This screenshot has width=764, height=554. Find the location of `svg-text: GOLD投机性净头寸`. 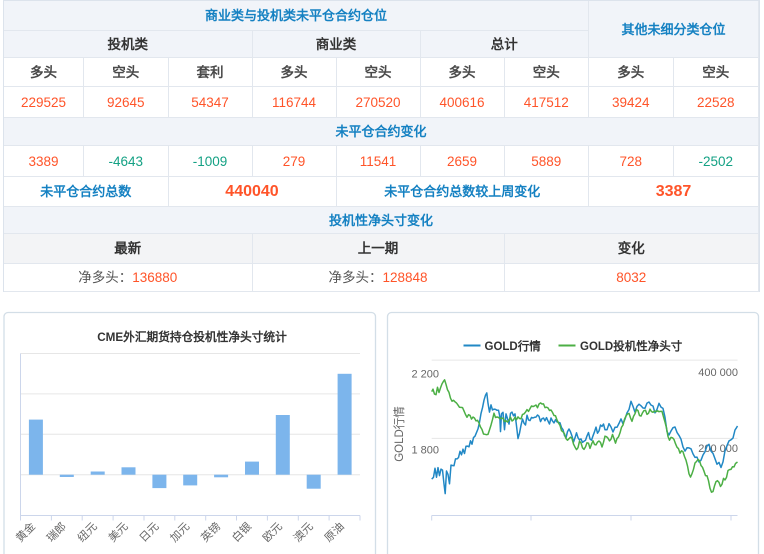

svg-text: GOLD投机性净头寸 is located at coordinates (631, 346).